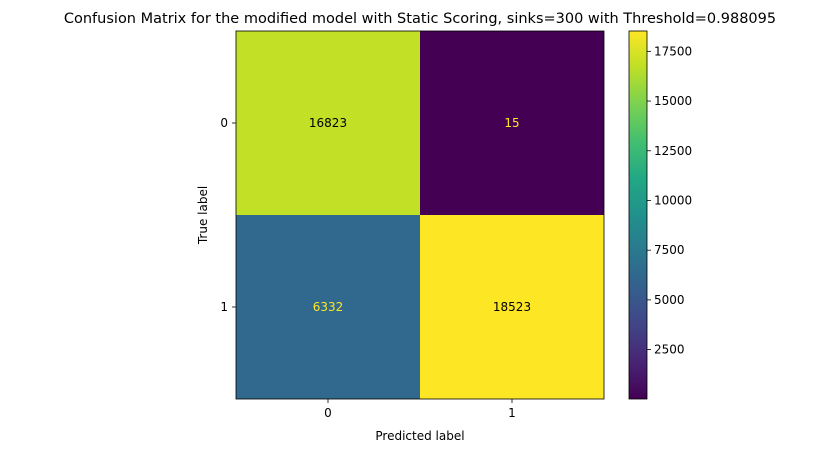 This screenshot has width=839, height=453. What do you see at coordinates (224, 123) in the screenshot?
I see `y-tick-label: 0` at bounding box center [224, 123].